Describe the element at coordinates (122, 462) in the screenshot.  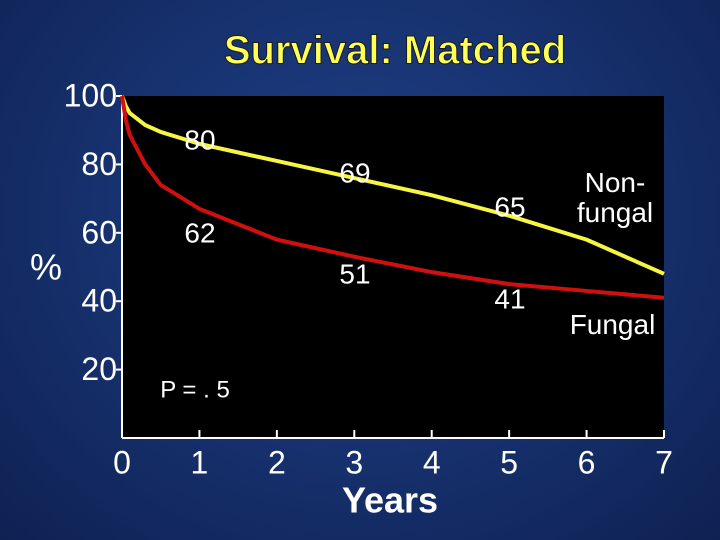
I see `x-tick-label: 0` at that location.